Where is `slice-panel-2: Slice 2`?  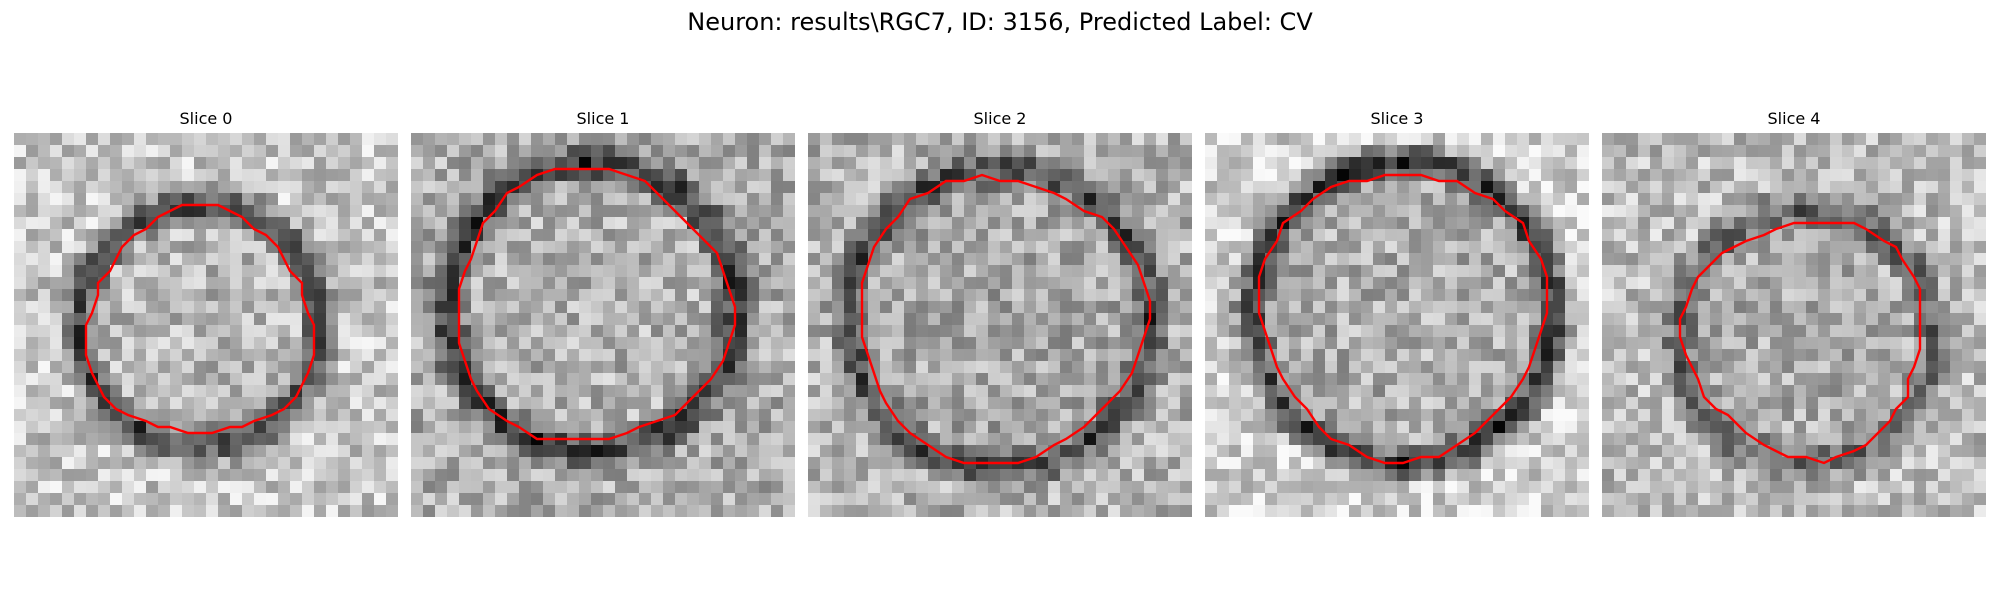 slice-panel-2: Slice 2 is located at coordinates (1000, 312).